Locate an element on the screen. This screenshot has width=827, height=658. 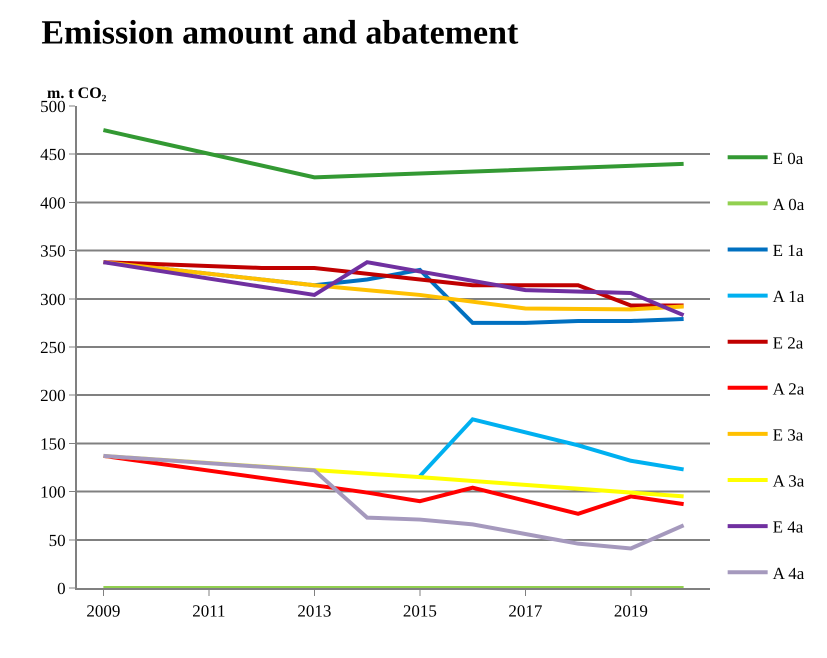
legend-label: E 4a is located at coordinates (788, 527).